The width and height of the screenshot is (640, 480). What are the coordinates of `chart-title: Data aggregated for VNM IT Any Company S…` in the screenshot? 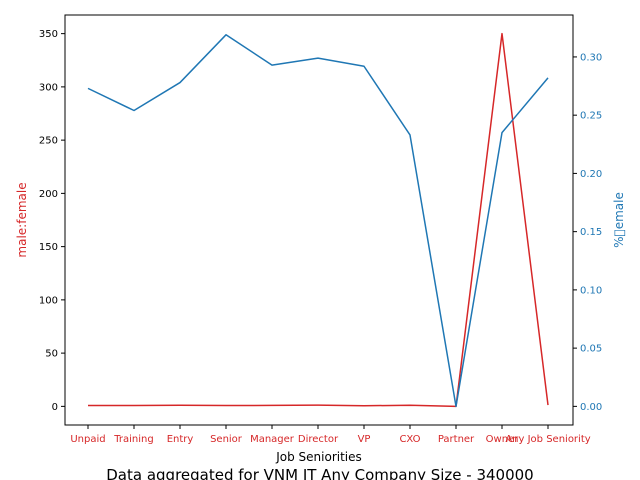 It's located at (319, 473).